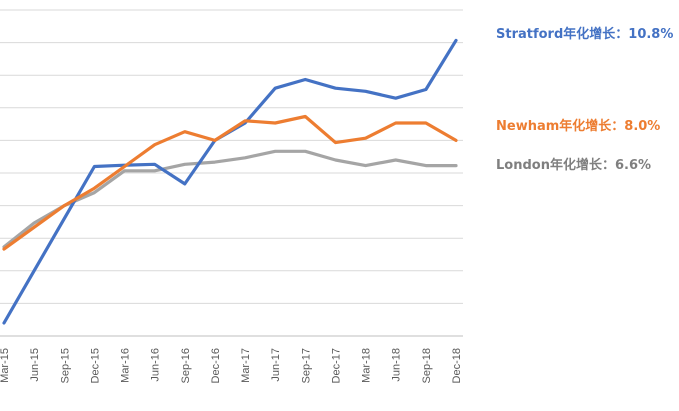 The image size is (679, 411). Describe the element at coordinates (306, 365) in the screenshot. I see `x-tick-label: Sep-17` at that location.